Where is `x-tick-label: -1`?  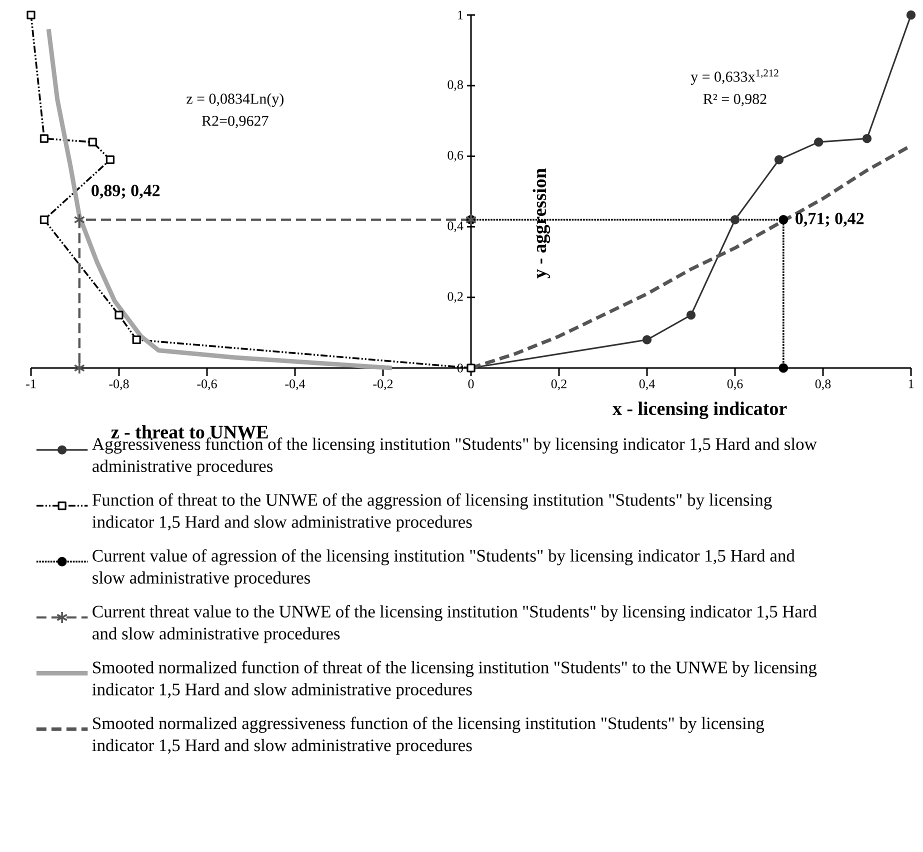
x-tick-label: -1 is located at coordinates (31, 384).